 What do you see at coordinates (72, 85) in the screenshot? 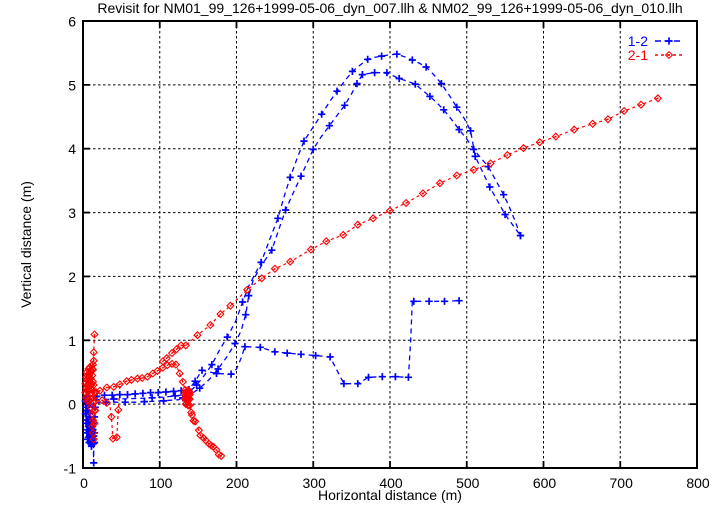
I see `svg-text: 5` at bounding box center [72, 85].